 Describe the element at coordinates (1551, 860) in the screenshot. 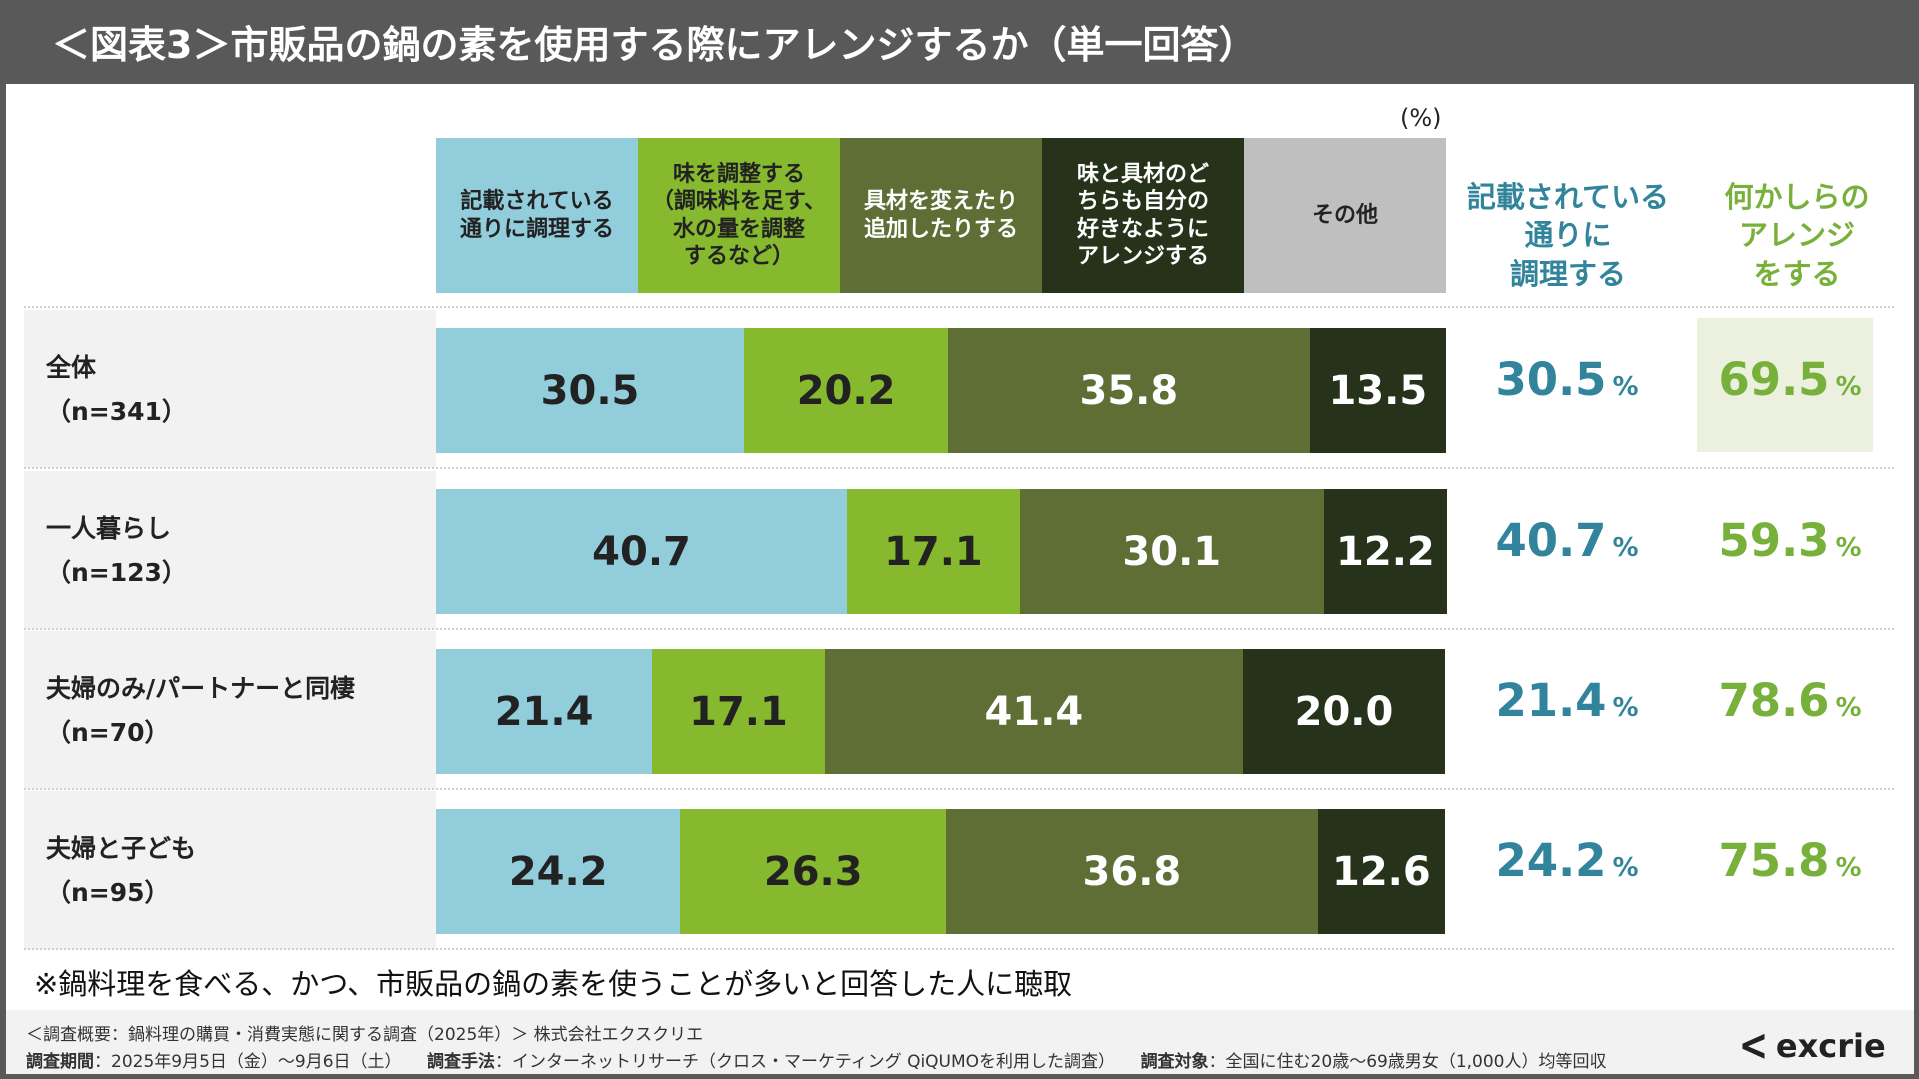

I see `value: 24.2` at that location.